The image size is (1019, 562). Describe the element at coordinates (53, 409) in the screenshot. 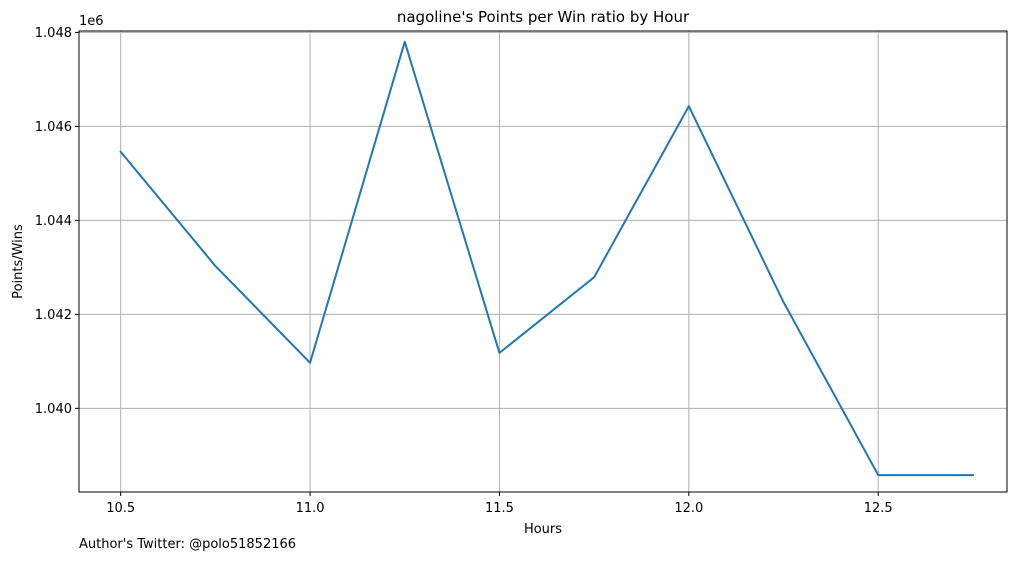

I see `y-tick-label: 1.040` at that location.